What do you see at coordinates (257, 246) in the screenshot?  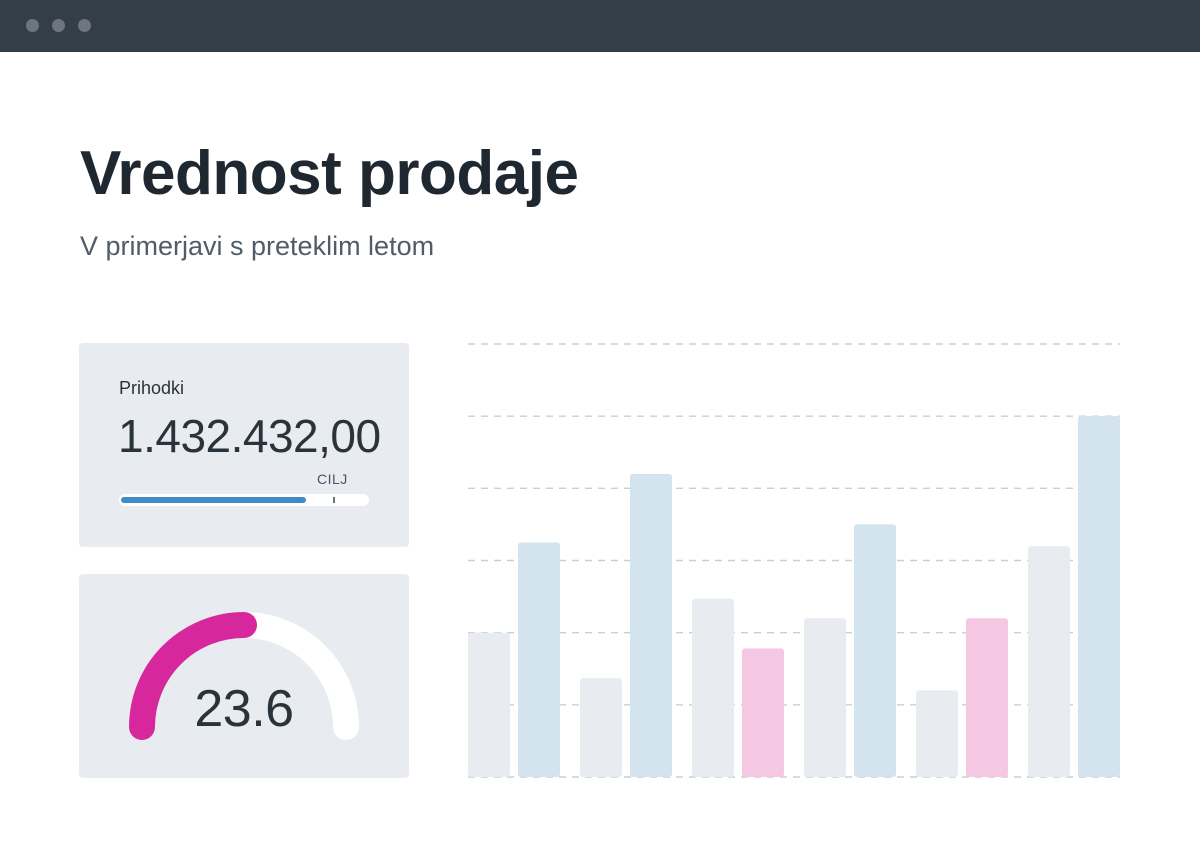 I see `page-subtitle: V primerjavi s preteklim letom` at bounding box center [257, 246].